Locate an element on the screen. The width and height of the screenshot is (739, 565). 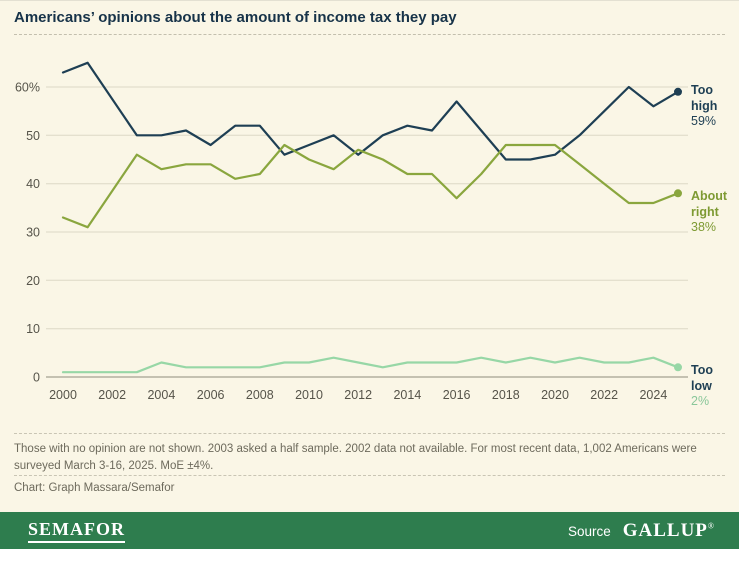
series-line-about-right is located at coordinates (370, 186).